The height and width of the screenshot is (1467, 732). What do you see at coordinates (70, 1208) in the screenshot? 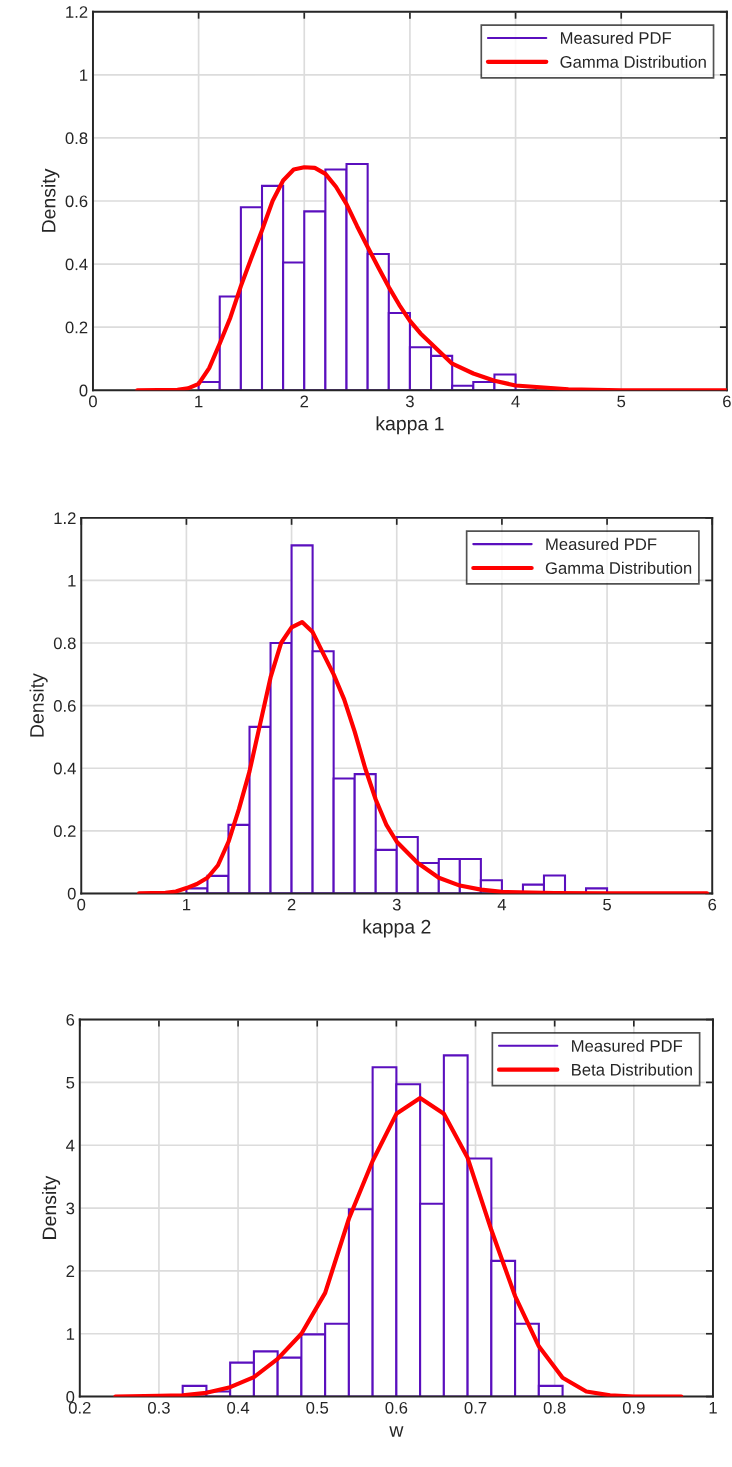
I see `y-tick-label: 3` at bounding box center [70, 1208].